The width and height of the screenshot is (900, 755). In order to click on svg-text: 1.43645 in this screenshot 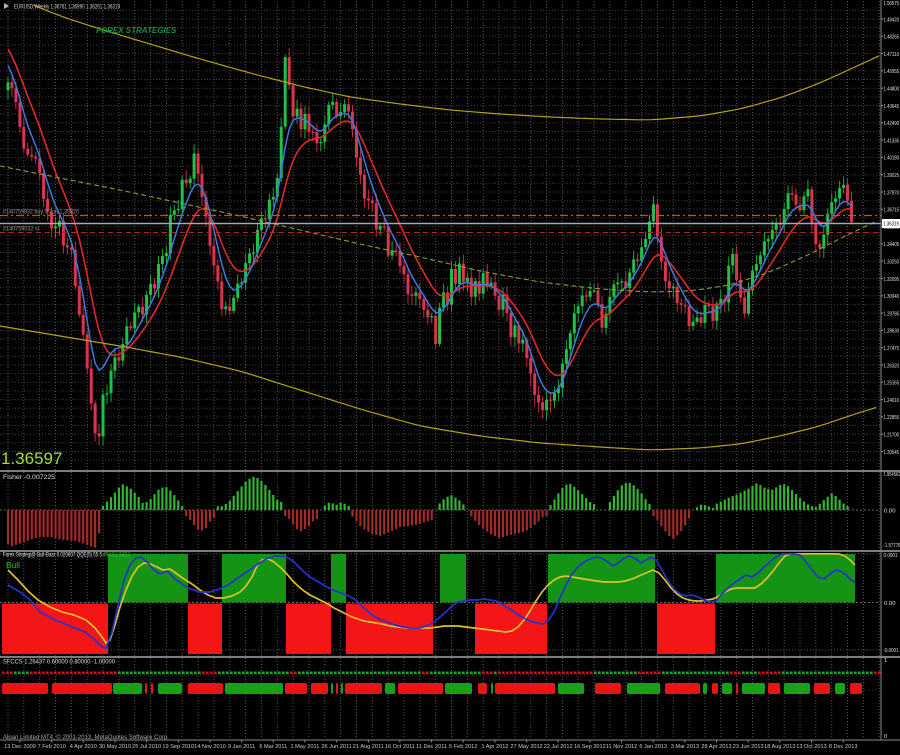, I will do `click(892, 107)`.